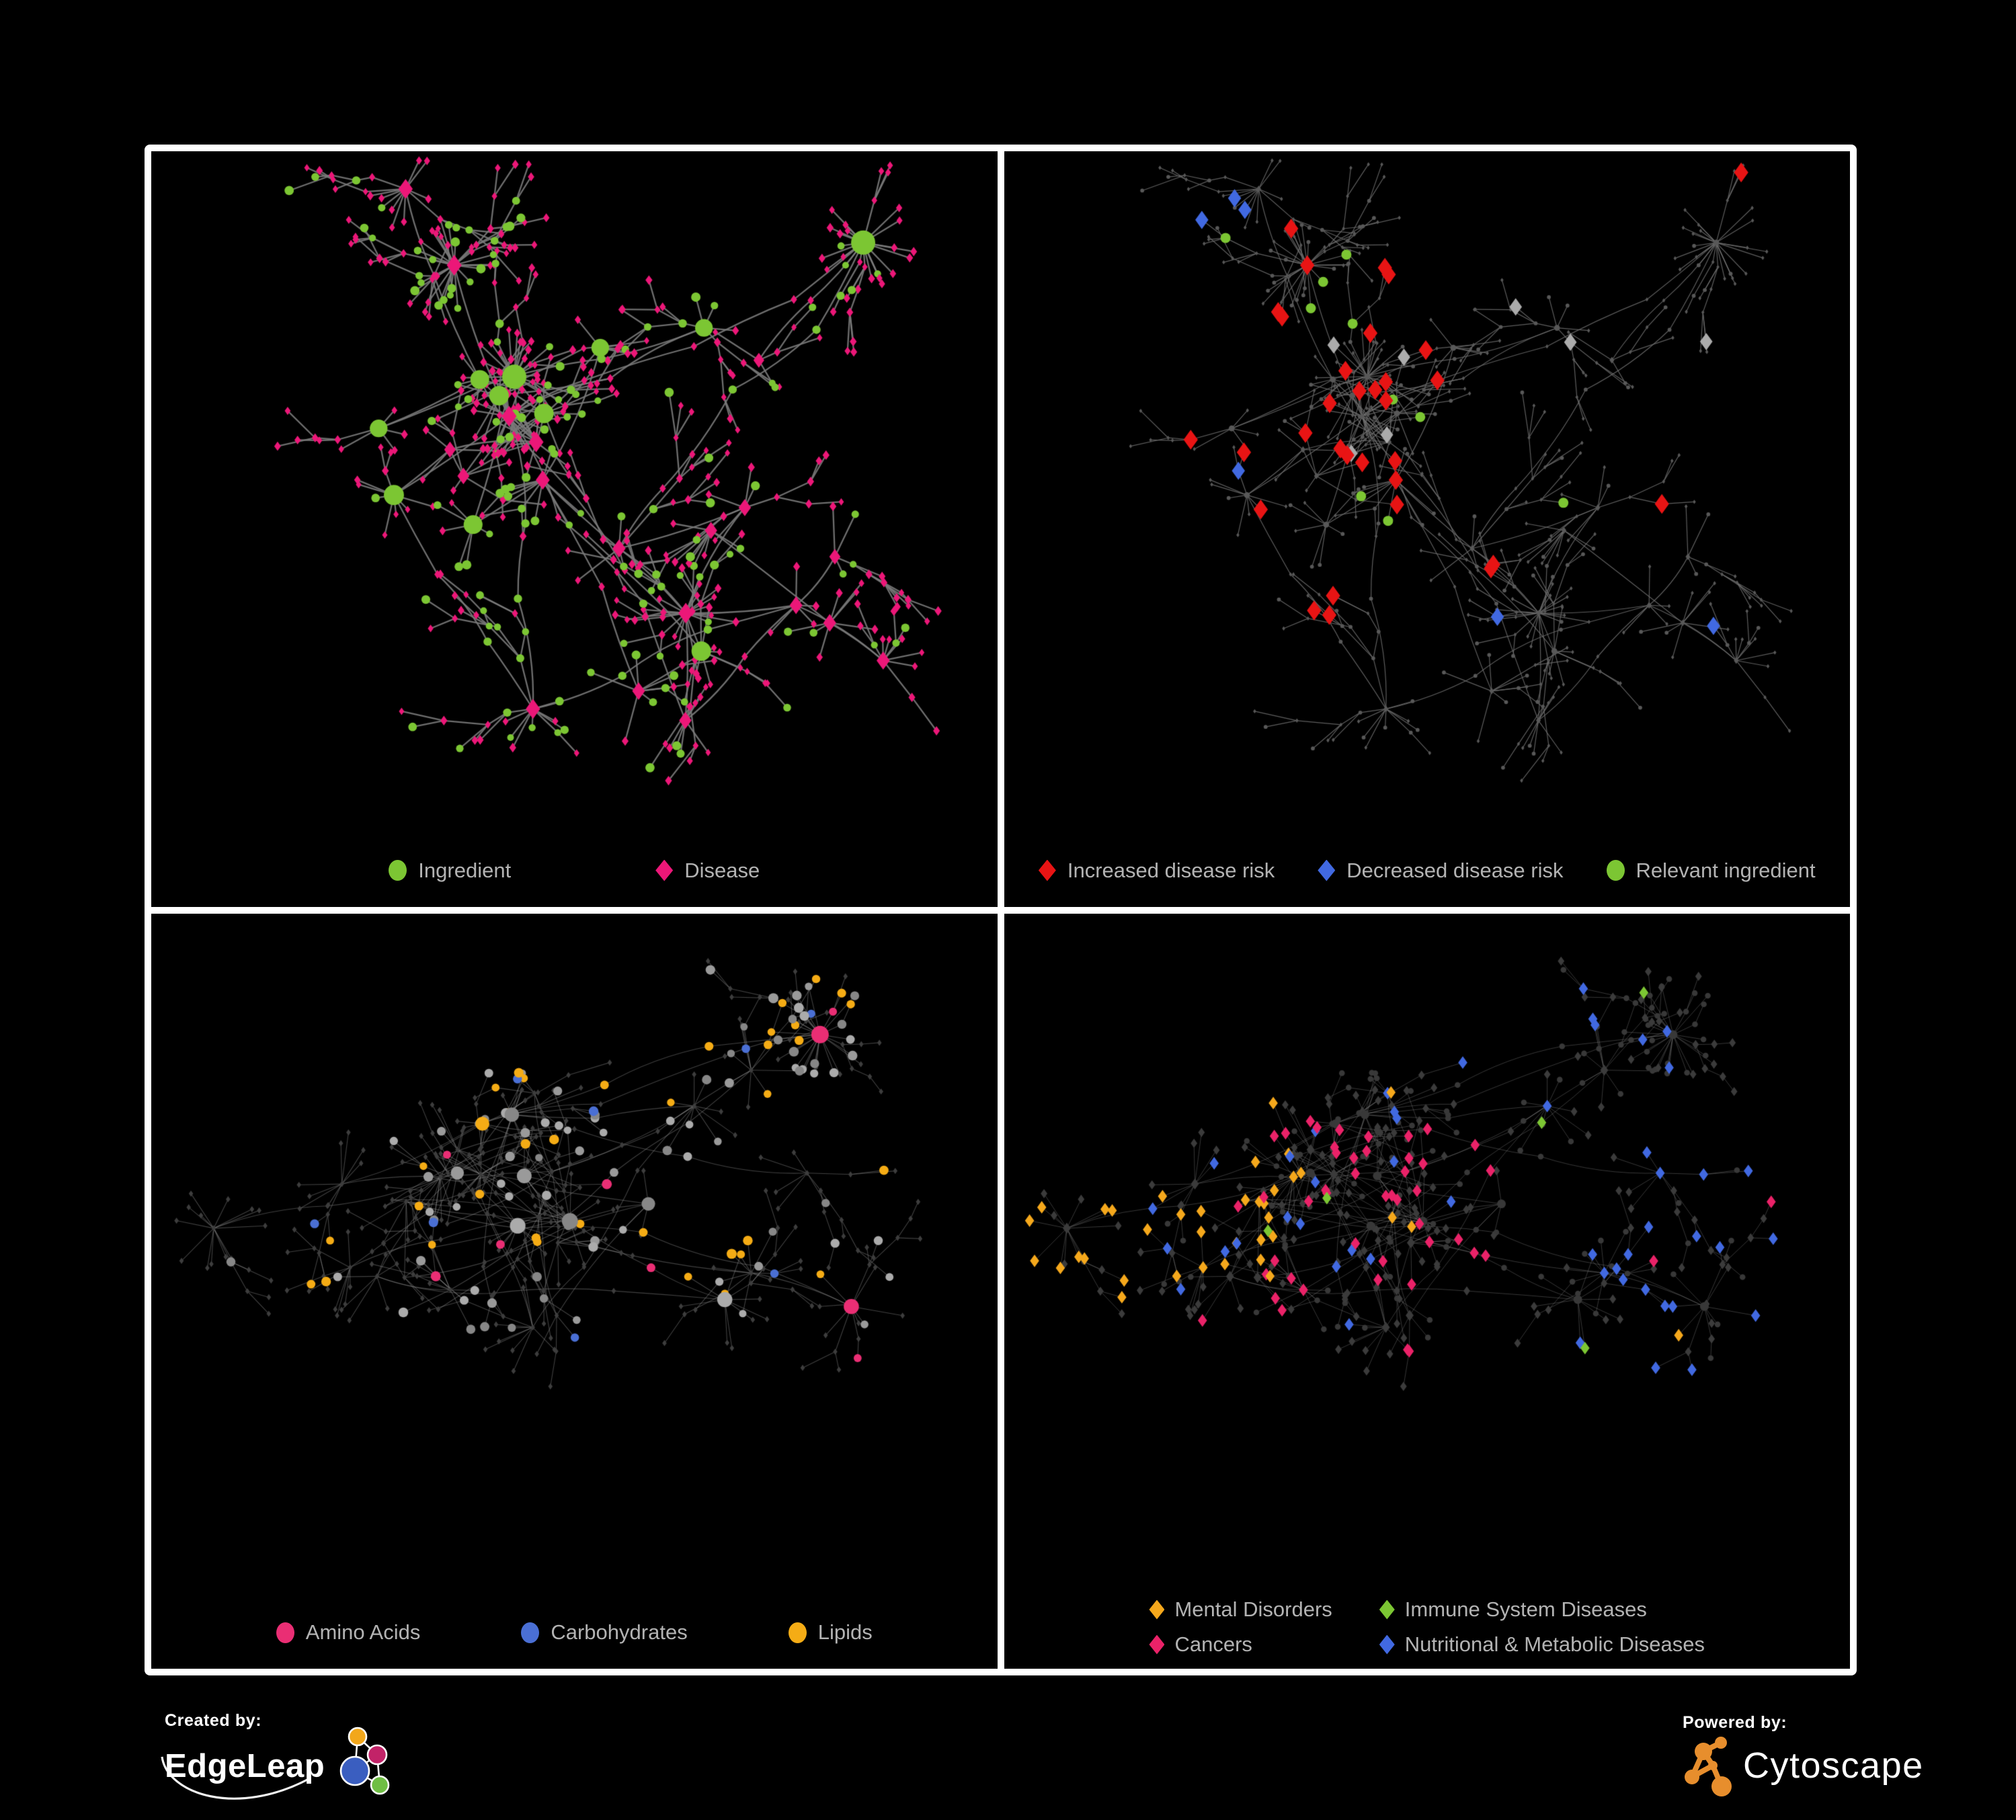  What do you see at coordinates (1525, 1609) in the screenshot?
I see `legend-label: Immune System Diseases` at bounding box center [1525, 1609].